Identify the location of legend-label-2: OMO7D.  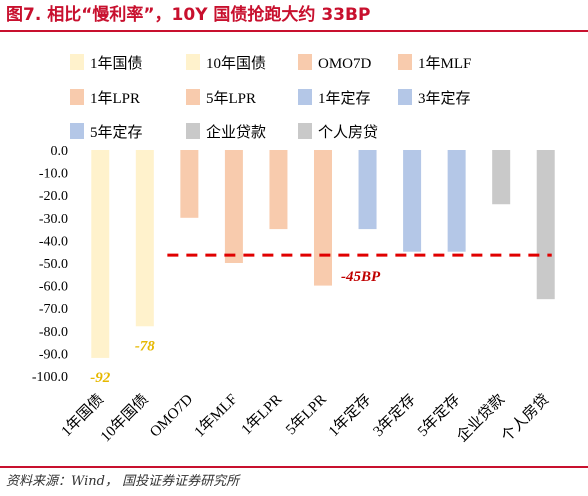
(345, 64).